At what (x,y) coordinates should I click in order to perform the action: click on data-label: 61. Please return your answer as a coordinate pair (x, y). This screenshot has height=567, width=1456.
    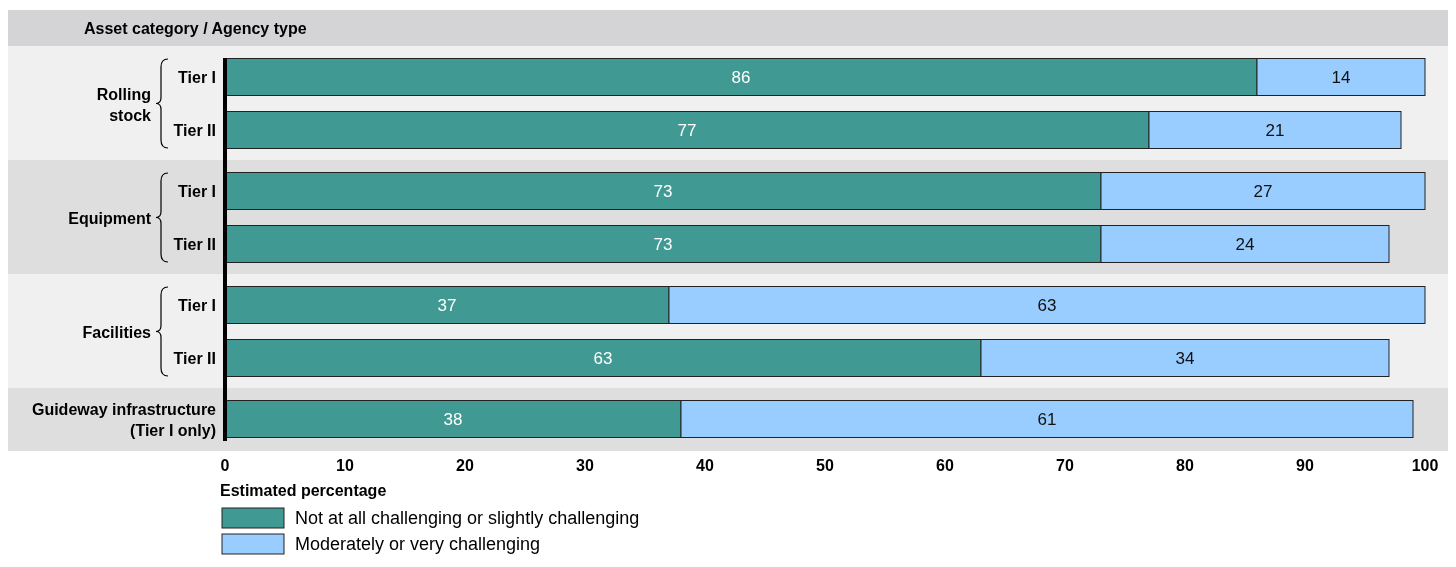
    Looking at the image, I should click on (1047, 419).